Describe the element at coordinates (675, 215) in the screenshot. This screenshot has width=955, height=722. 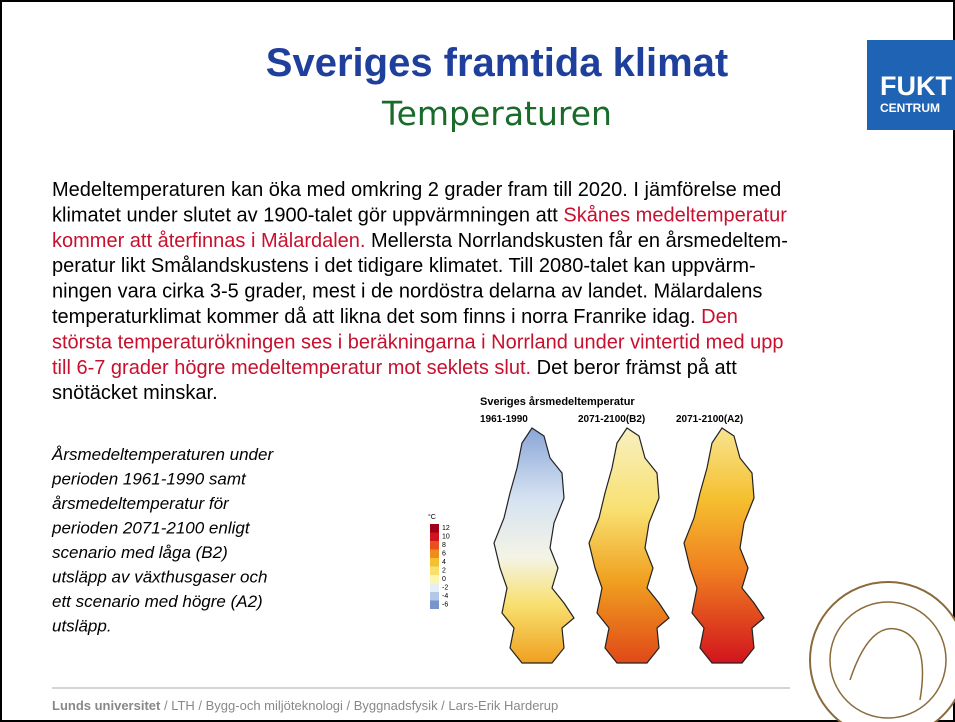
I see `highlight-text: Skånes medeltemperatur` at that location.